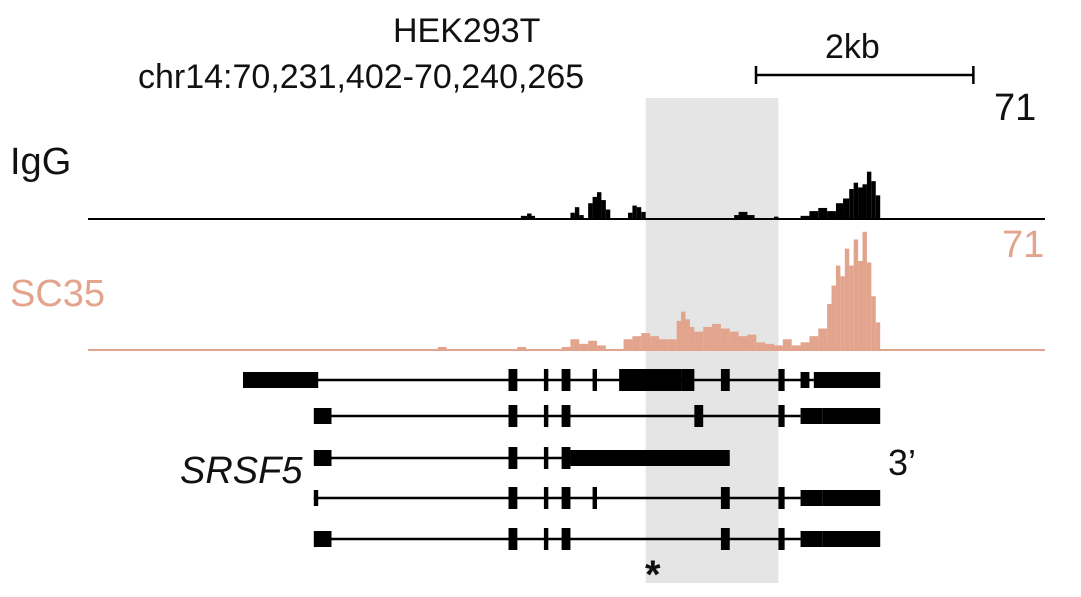  Describe the element at coordinates (467, 31) in the screenshot. I see `cell-line-title: HEK293T` at that location.